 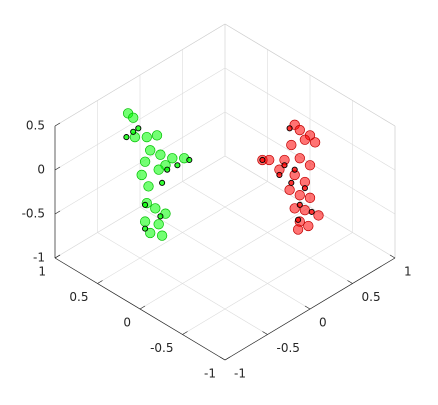 What do you see at coordinates (78, 297) in the screenshot?
I see `x-tick-label: 0.5` at bounding box center [78, 297].